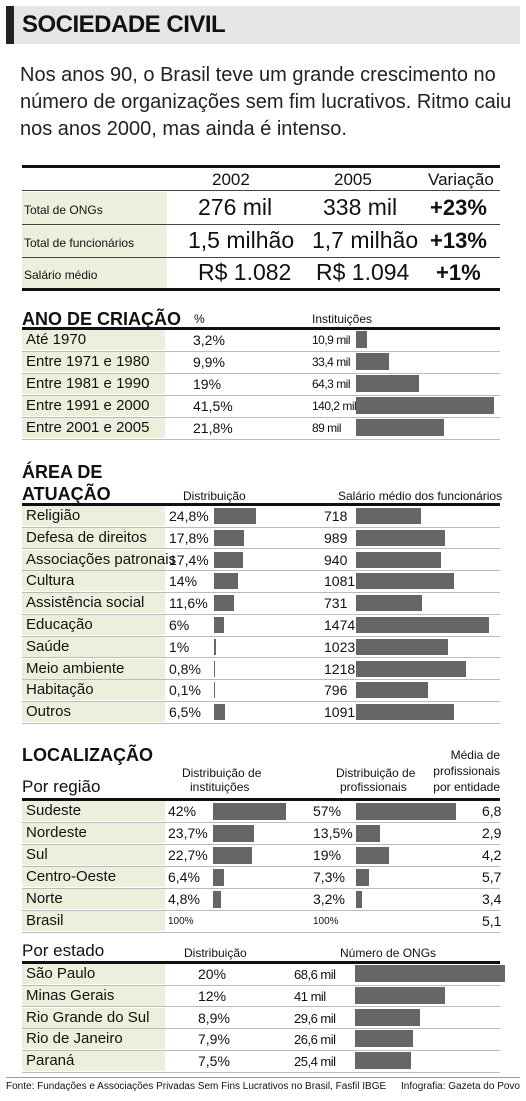 The width and height of the screenshot is (526, 1101). What do you see at coordinates (331, 340) in the screenshot?
I see `creation-row-value: 10,9 mil` at bounding box center [331, 340].